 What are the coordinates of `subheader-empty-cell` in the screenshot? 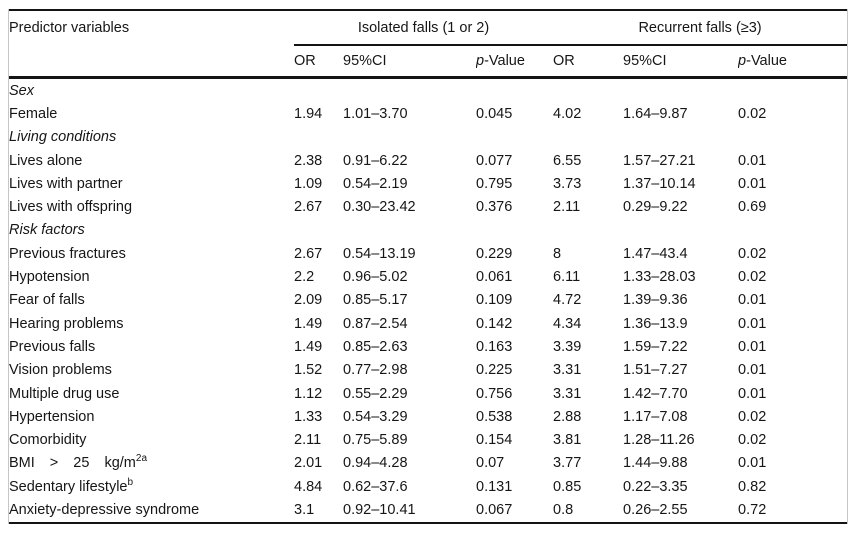 It's located at (151, 62).